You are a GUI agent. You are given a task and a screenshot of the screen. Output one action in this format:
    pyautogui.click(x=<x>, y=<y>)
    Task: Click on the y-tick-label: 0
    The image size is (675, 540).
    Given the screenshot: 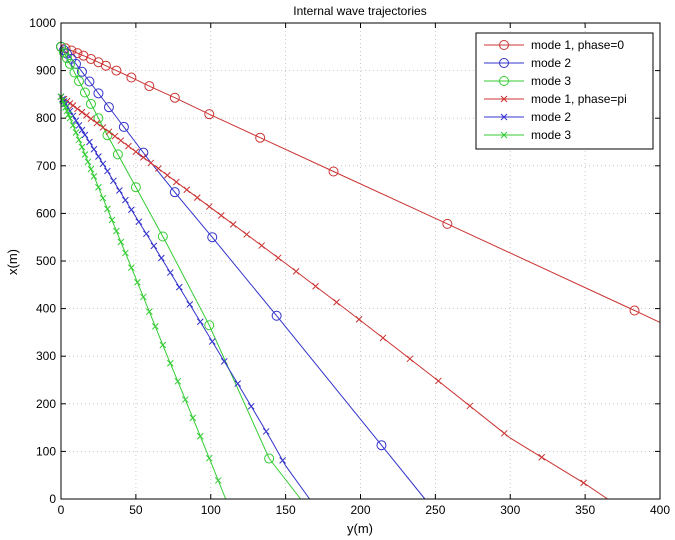 What is the action you would take?
    pyautogui.click(x=52, y=499)
    